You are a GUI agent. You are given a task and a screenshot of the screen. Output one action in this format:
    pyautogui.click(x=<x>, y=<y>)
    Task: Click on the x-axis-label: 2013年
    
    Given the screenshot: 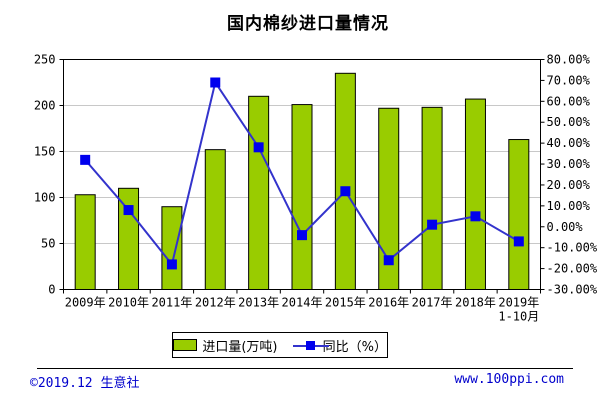 What is the action you would take?
    pyautogui.click(x=258, y=303)
    